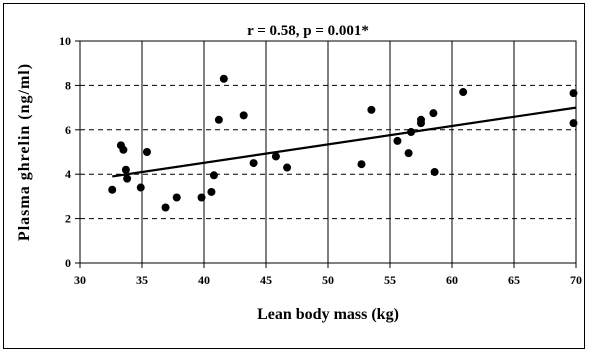 The image size is (589, 353). Describe the element at coordinates (80, 280) in the screenshot. I see `x-tick-label: 30` at that location.